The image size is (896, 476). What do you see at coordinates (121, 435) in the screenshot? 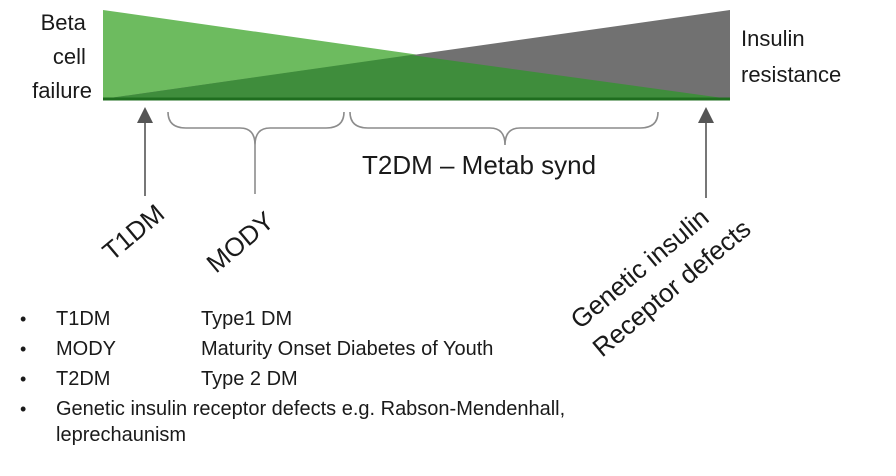
I see `legend-definition-continued: leprechaunism` at bounding box center [121, 435].